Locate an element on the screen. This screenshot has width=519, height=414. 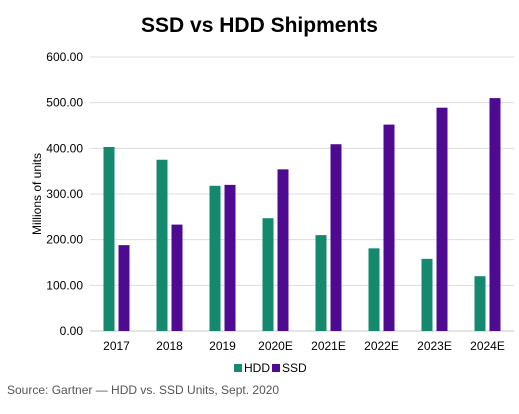
bar-hdd-2017 is located at coordinates (109, 238).